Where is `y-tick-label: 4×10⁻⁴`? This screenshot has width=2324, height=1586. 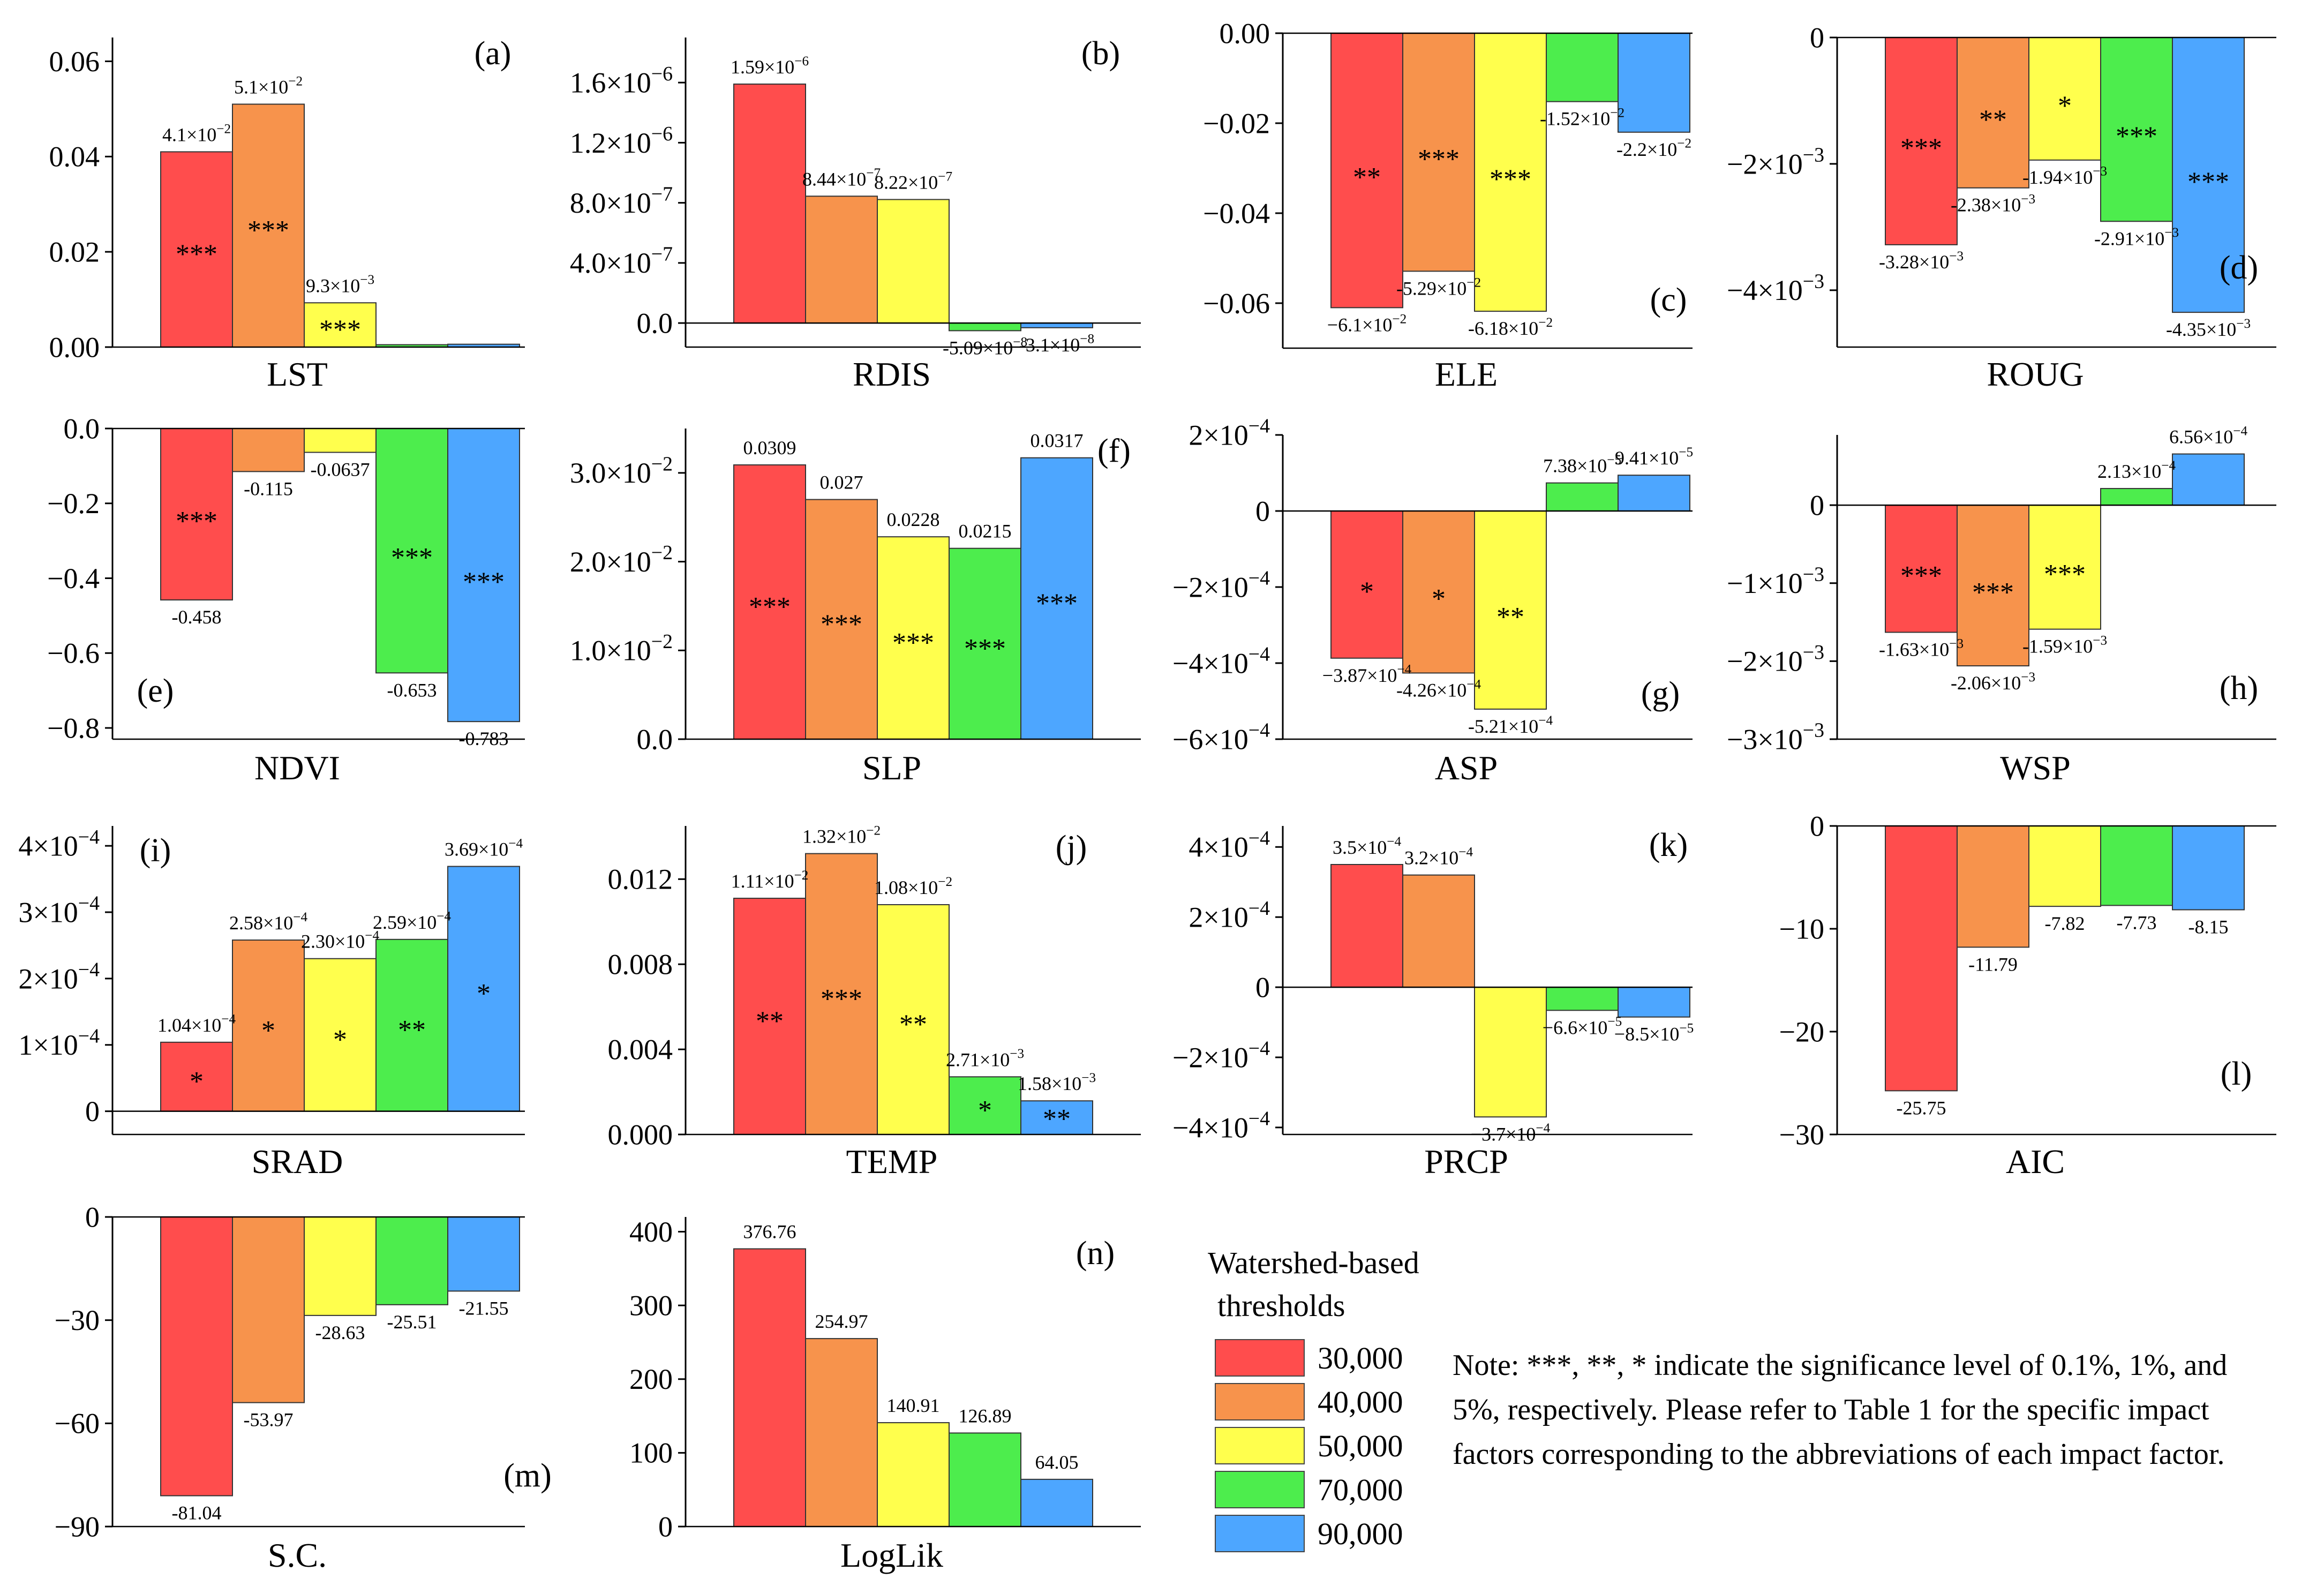 y-tick-label: 4×10⁻⁴ is located at coordinates (1230, 845).